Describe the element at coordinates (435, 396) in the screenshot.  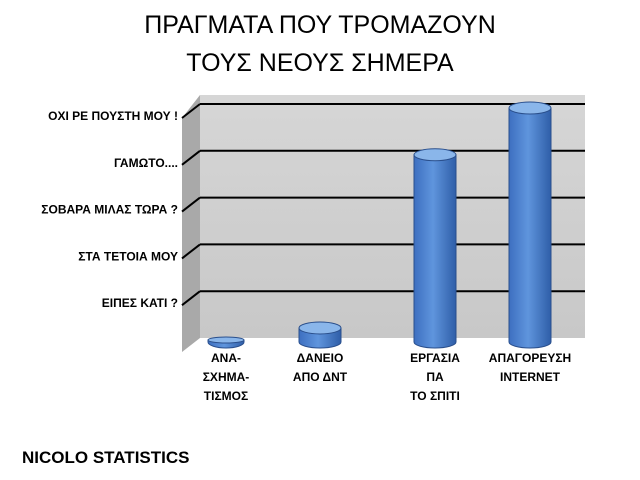
I see `x-tick-label: ΤΟ ΣΠΙΤΙ` at that location.